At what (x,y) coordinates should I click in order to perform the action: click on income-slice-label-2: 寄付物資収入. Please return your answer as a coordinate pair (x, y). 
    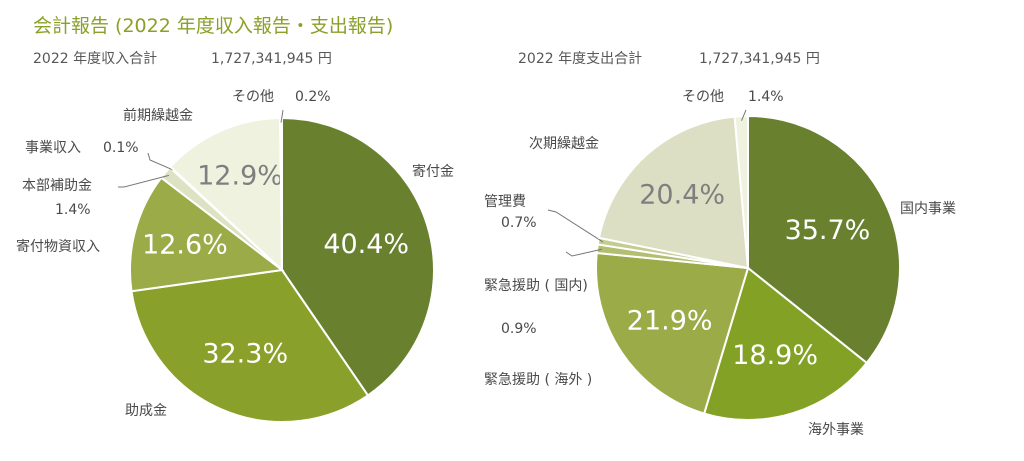
    Looking at the image, I should click on (58, 246).